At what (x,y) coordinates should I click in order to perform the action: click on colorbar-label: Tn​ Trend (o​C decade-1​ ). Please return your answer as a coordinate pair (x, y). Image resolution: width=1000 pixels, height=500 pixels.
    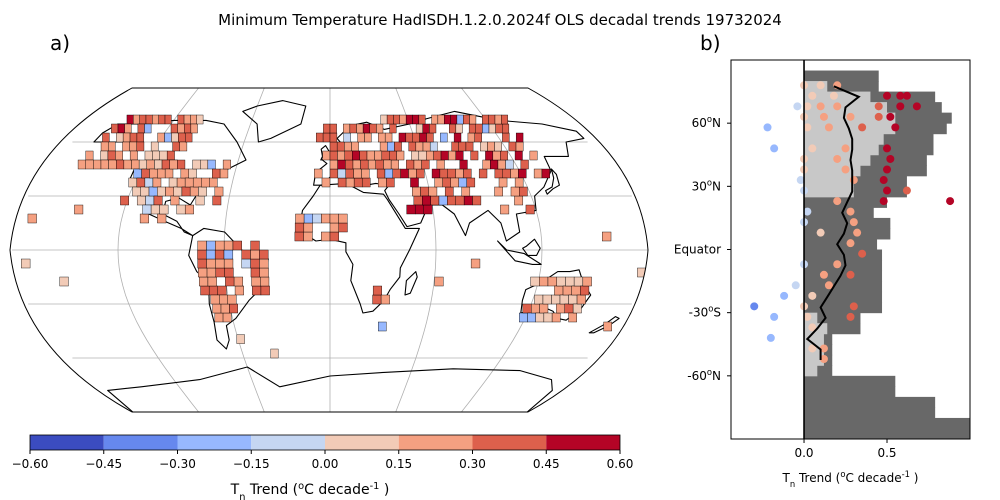
    Looking at the image, I should click on (310, 490).